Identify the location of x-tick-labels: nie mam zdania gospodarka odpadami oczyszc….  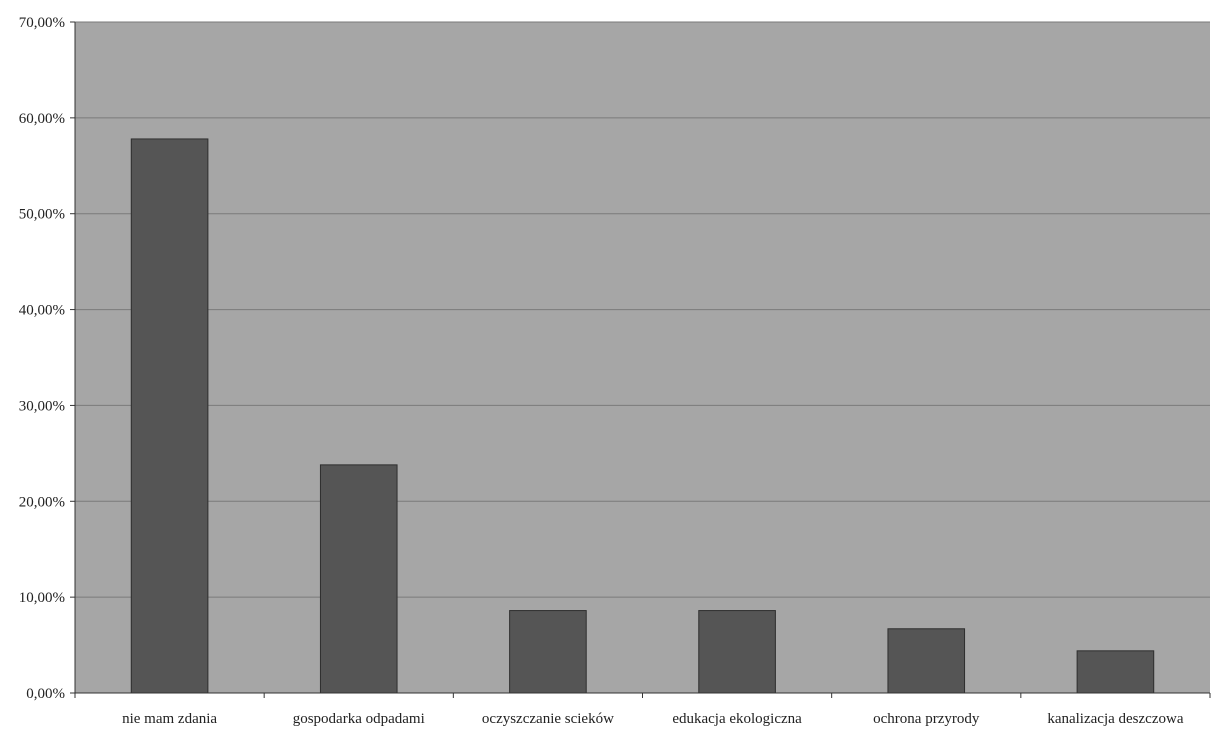
(653, 719).